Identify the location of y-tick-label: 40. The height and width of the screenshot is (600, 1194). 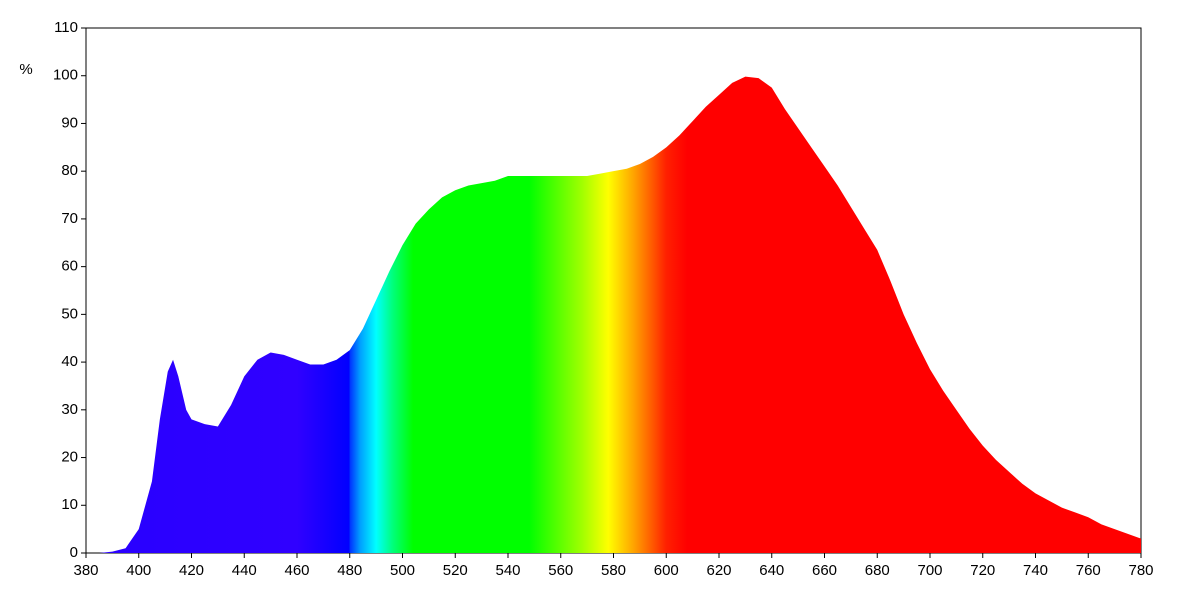
(69, 361).